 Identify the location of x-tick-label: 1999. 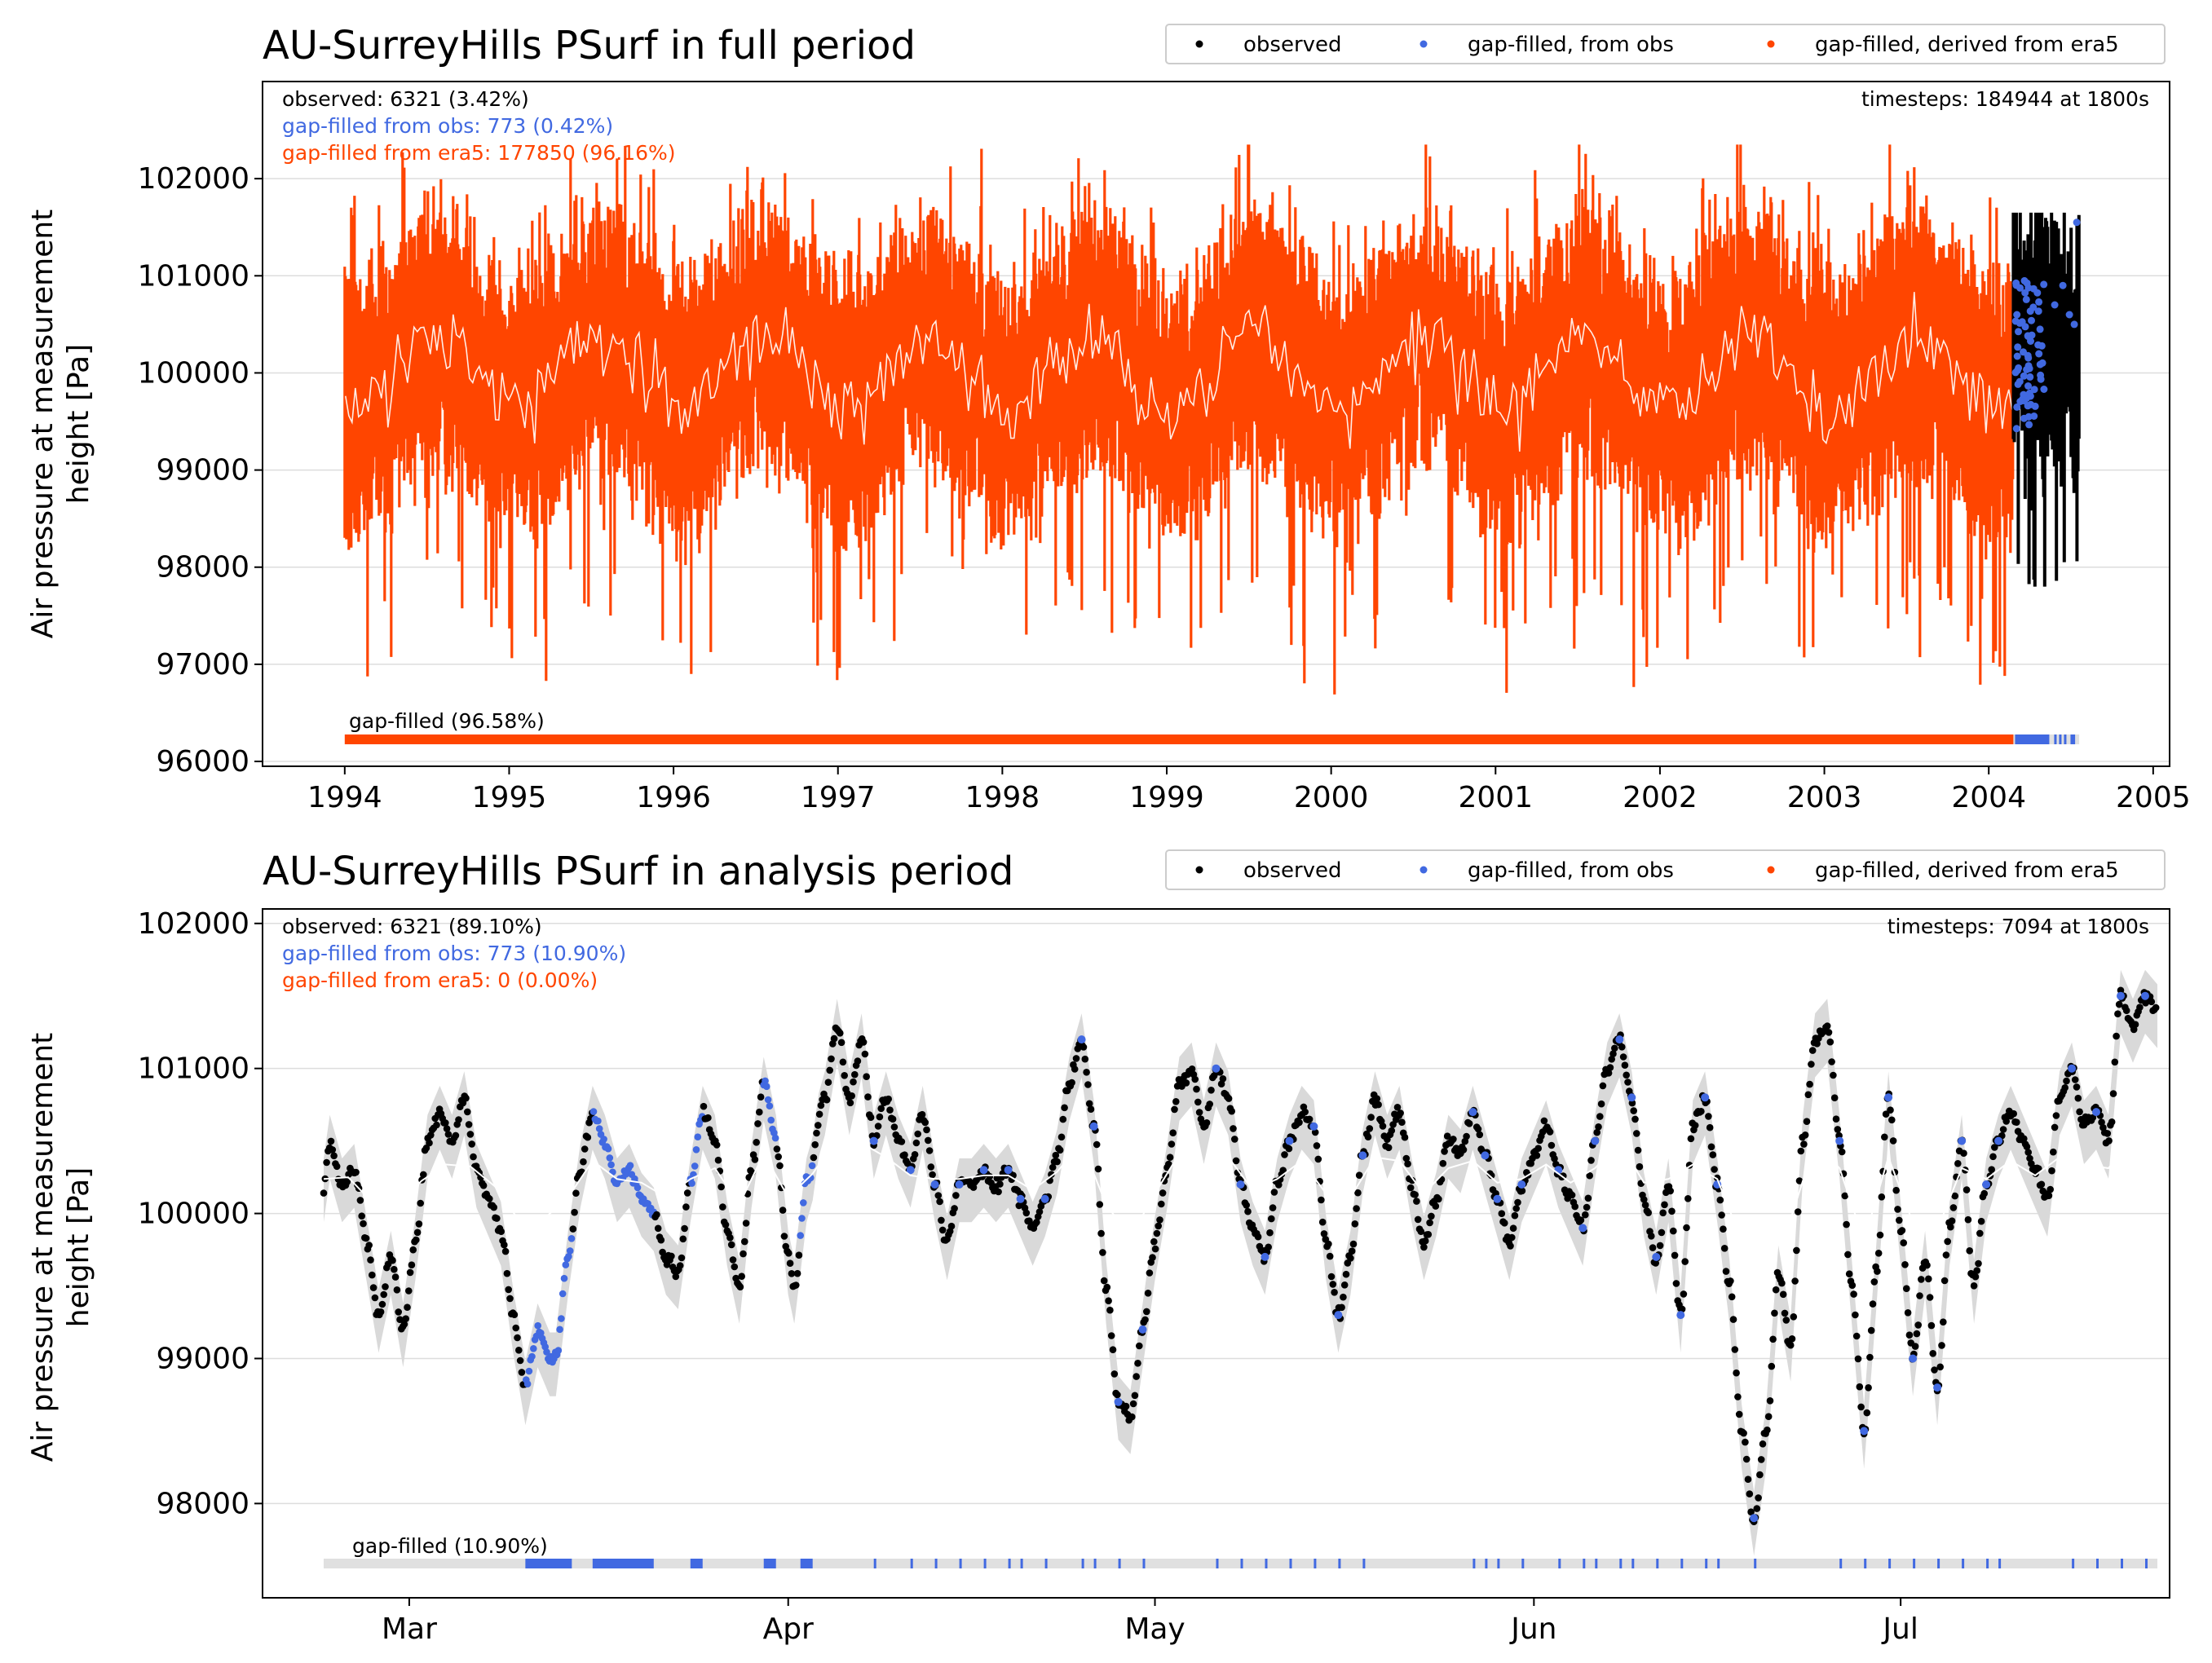
(1166, 797).